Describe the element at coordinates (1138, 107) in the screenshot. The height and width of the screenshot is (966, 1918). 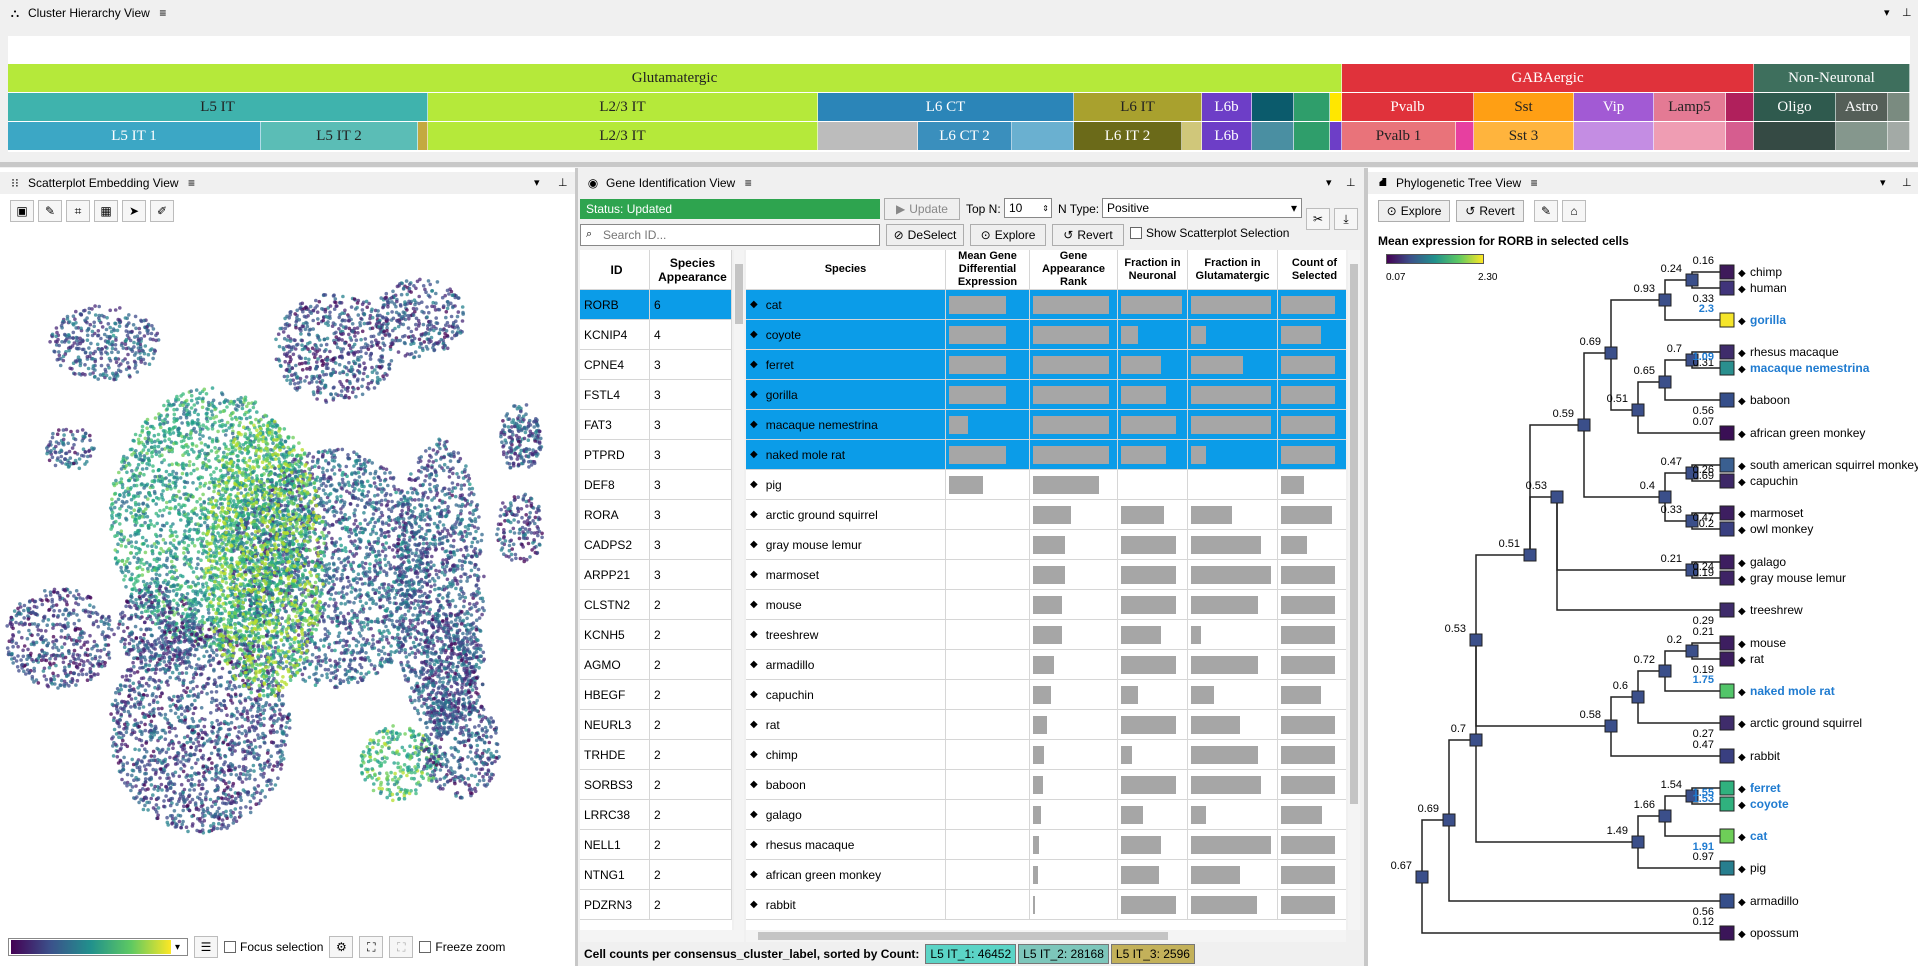
I see `cluster-cell: L6 IT` at that location.